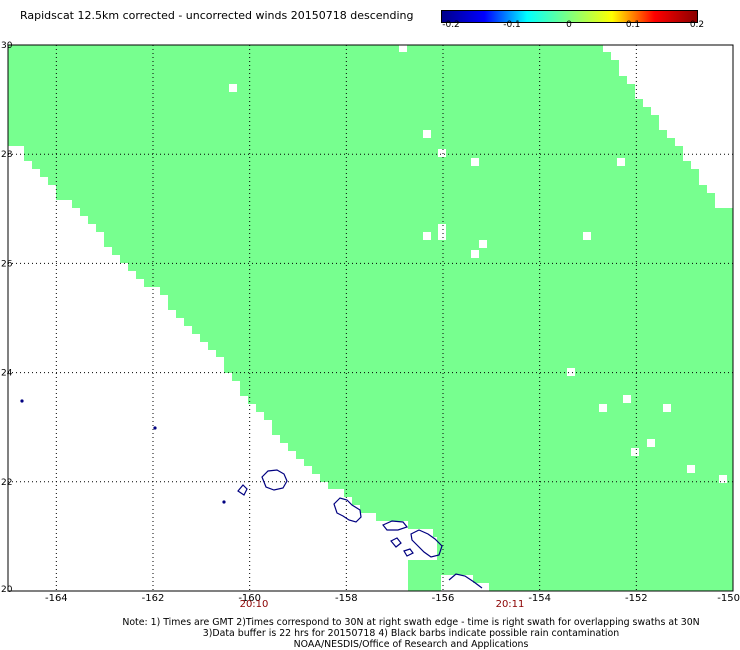 The height and width of the screenshot is (650, 740). I want to click on lon-tick-label: -158, so click(346, 598).